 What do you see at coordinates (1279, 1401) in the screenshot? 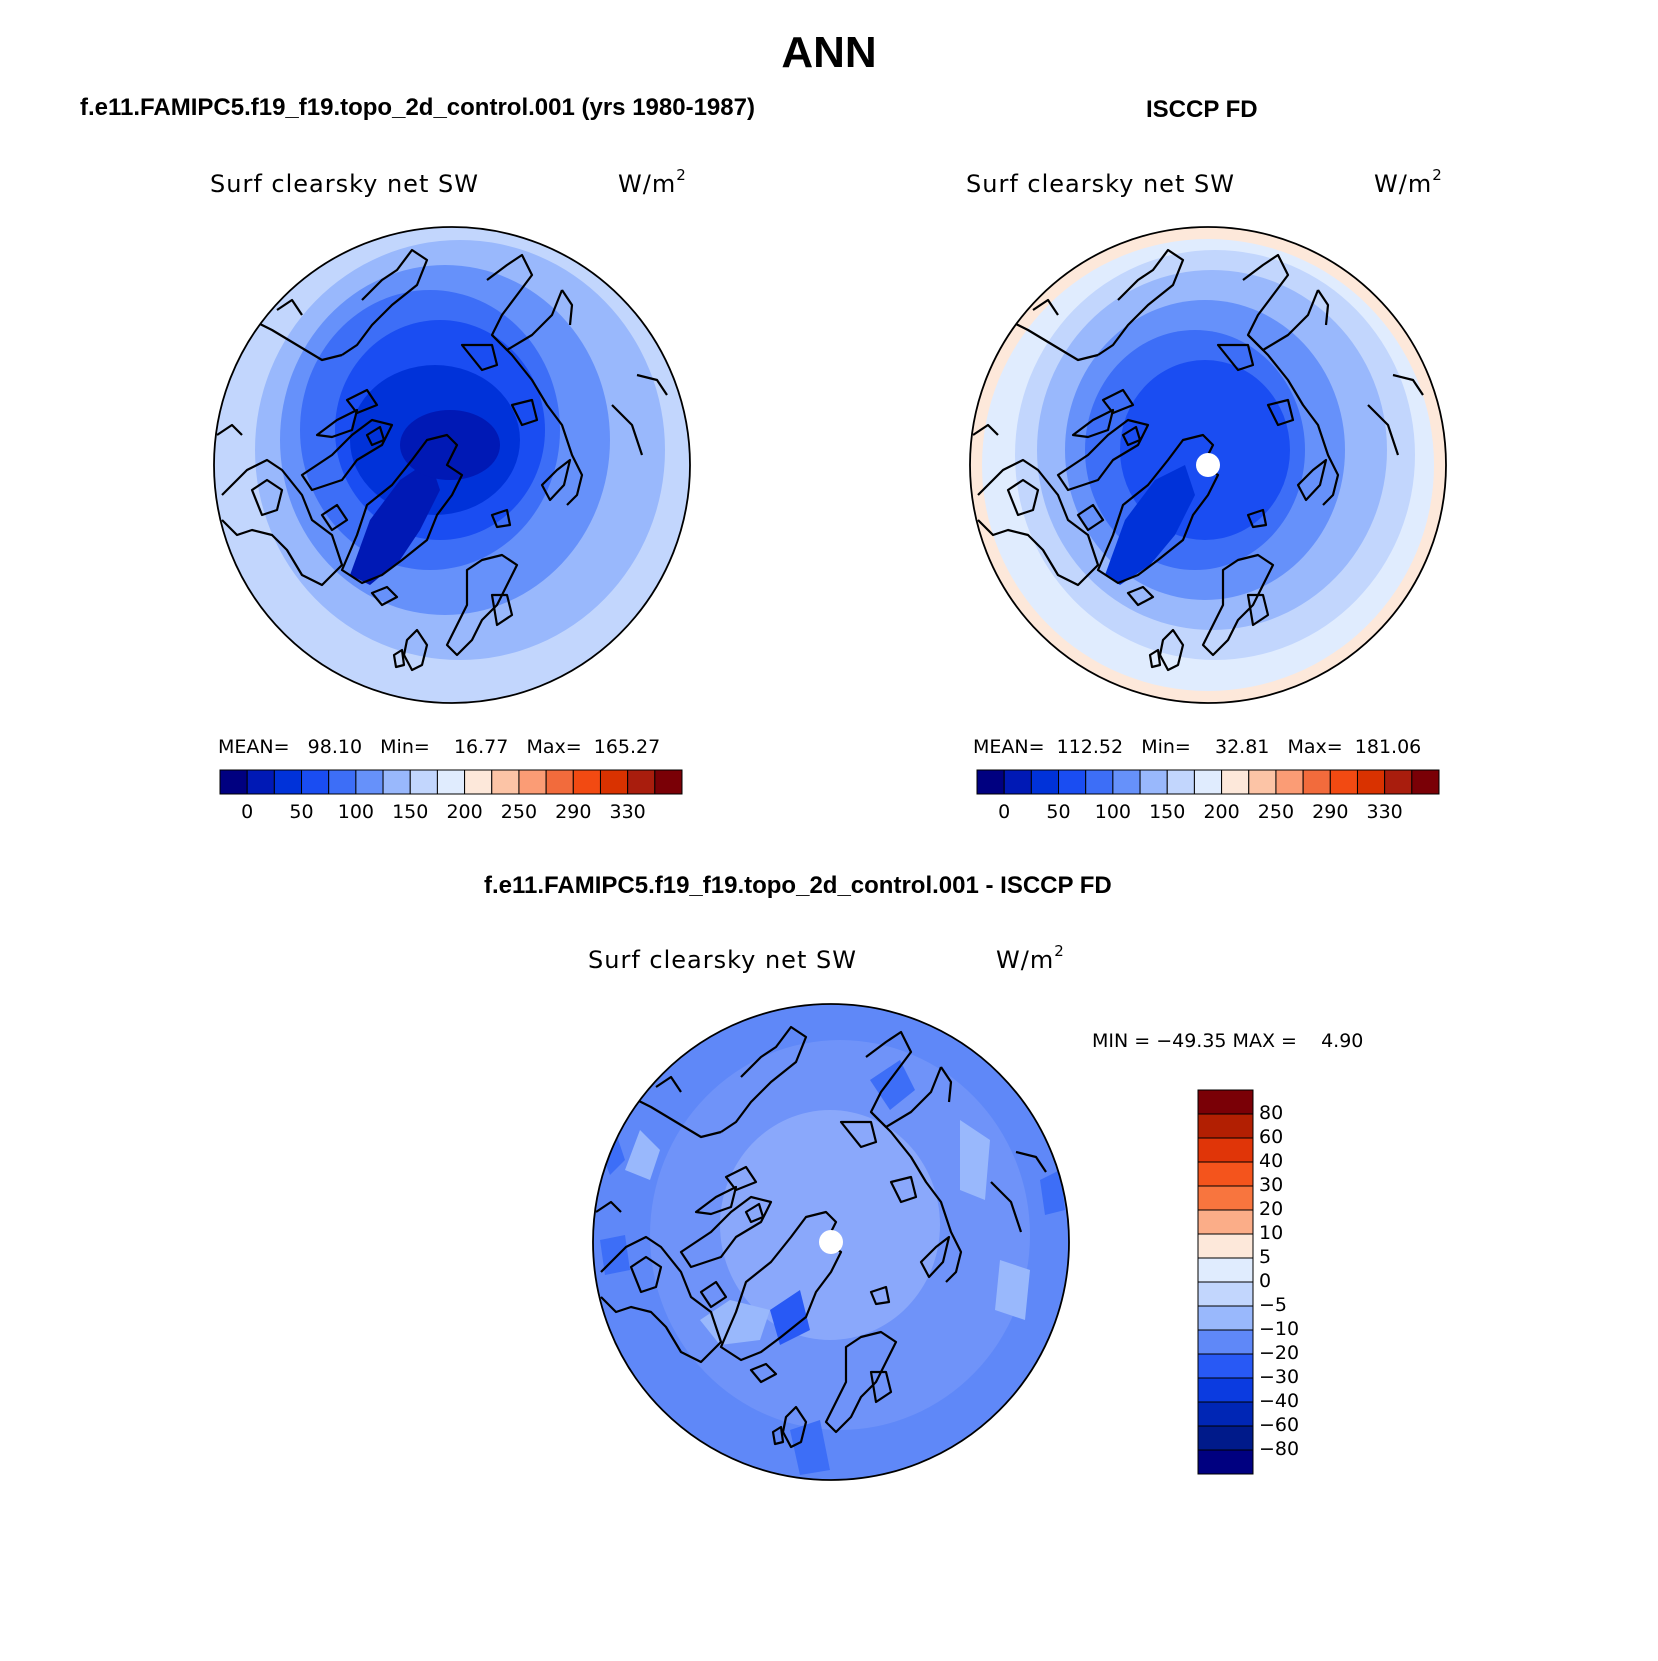
I see `diff-colorbar-tick-label: −40` at bounding box center [1279, 1401].